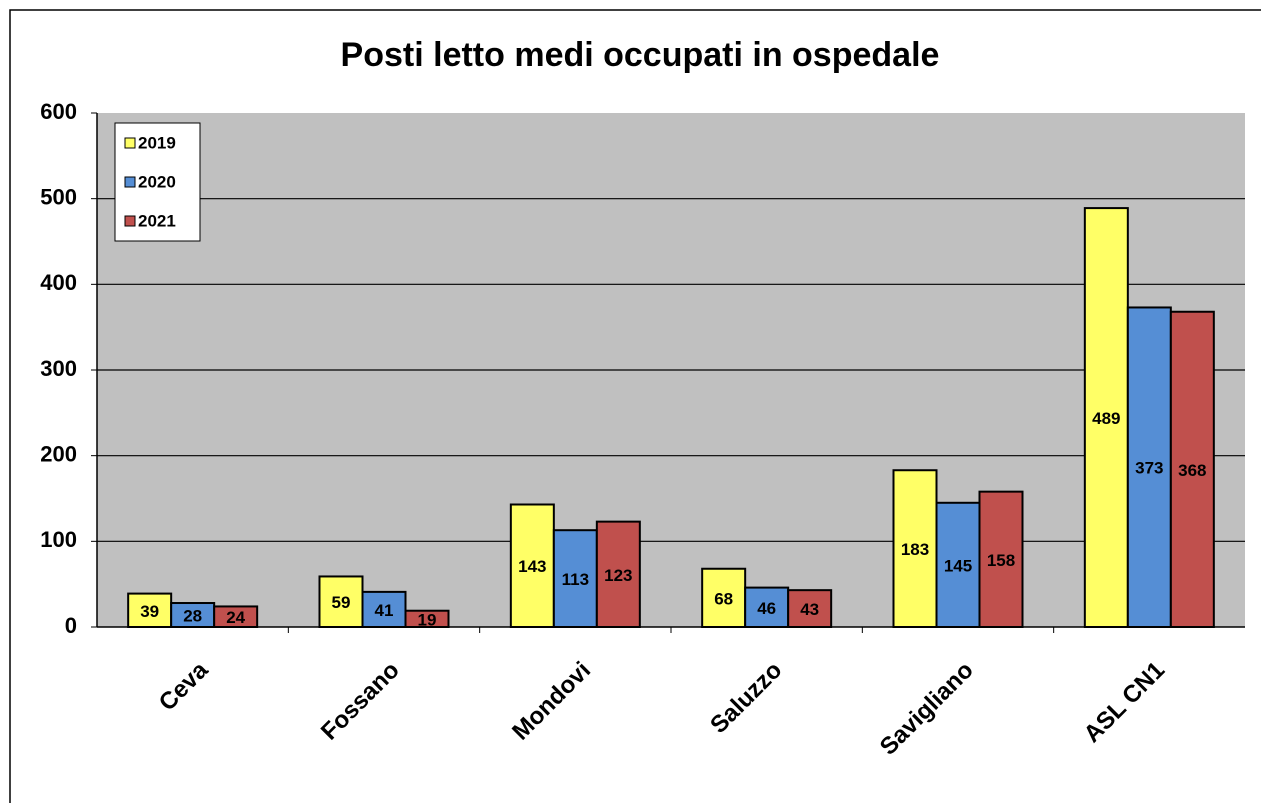 This screenshot has height=803, width=1261. Describe the element at coordinates (809, 609) in the screenshot. I see `data-label: 43` at that location.